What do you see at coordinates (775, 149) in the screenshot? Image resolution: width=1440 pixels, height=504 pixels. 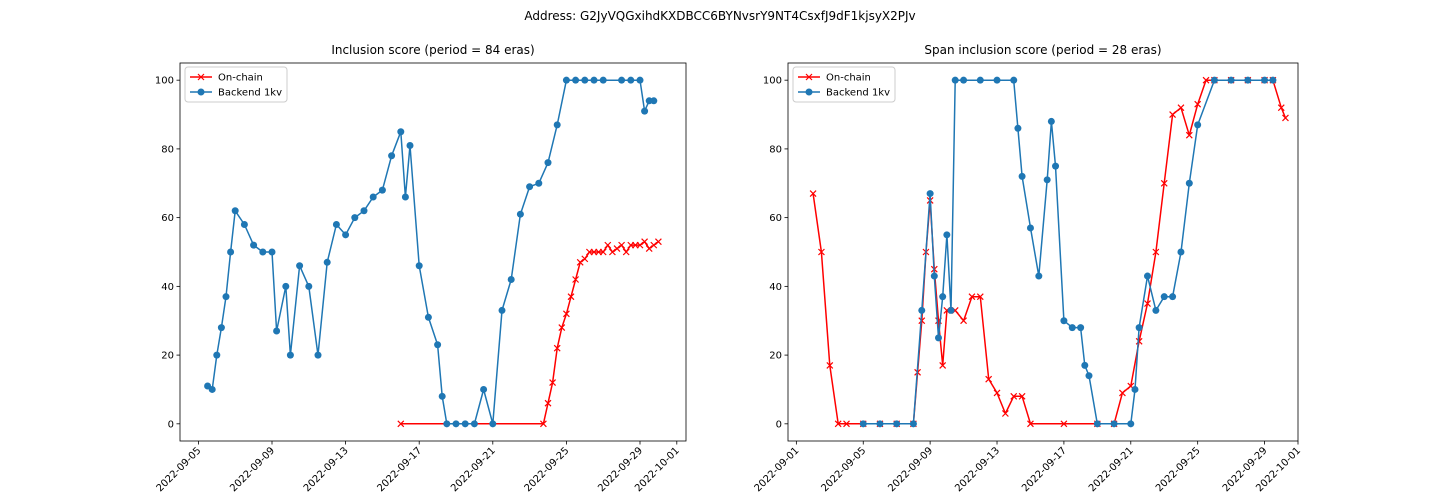 I see `y-tick-label: 80` at bounding box center [775, 149].